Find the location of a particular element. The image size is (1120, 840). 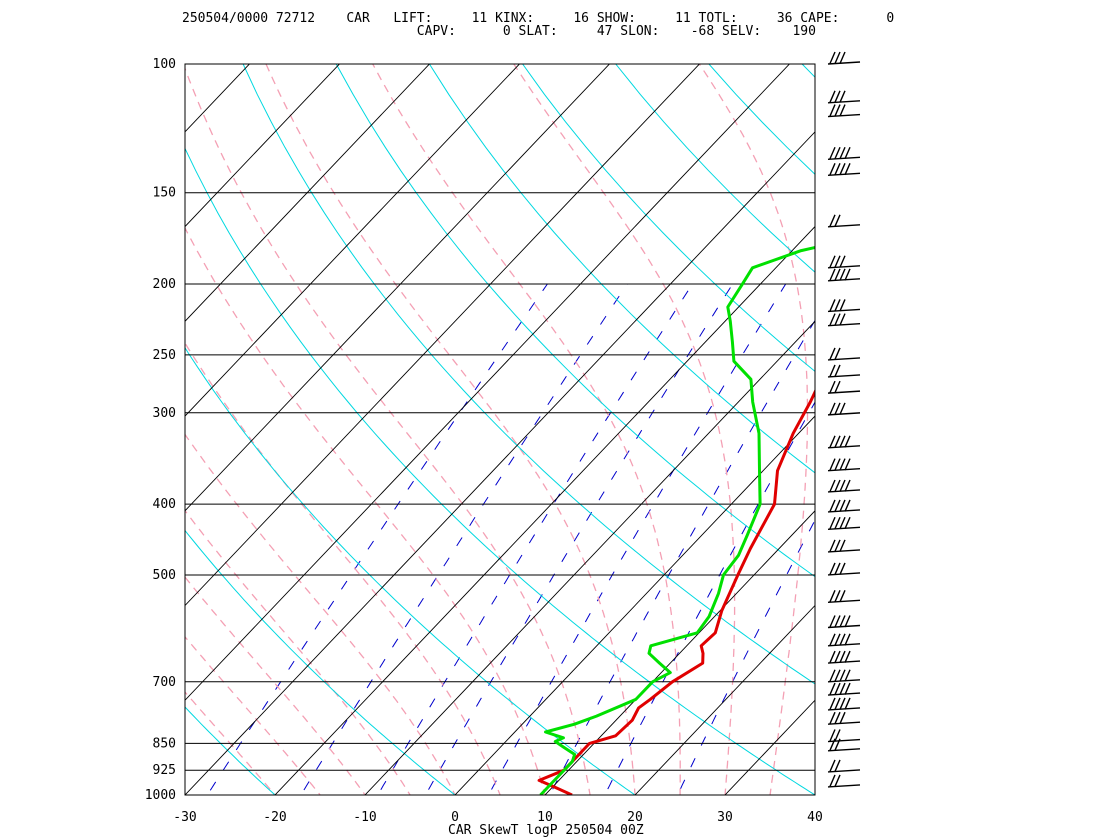

temperature-profile-line is located at coordinates (676, 591).